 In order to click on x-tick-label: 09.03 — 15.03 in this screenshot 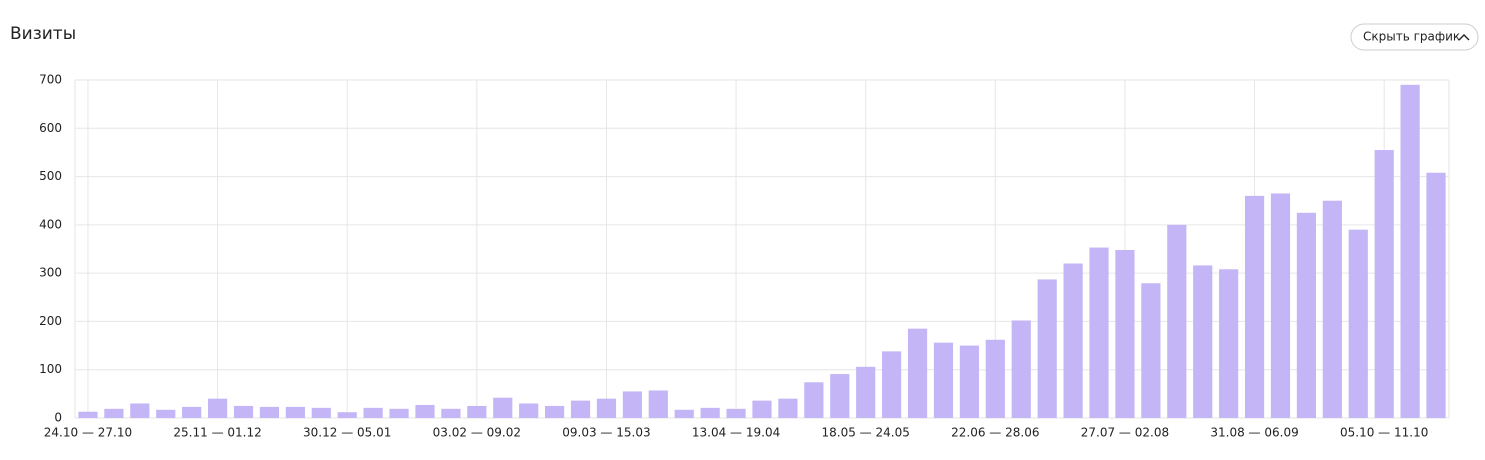, I will do `click(606, 433)`.